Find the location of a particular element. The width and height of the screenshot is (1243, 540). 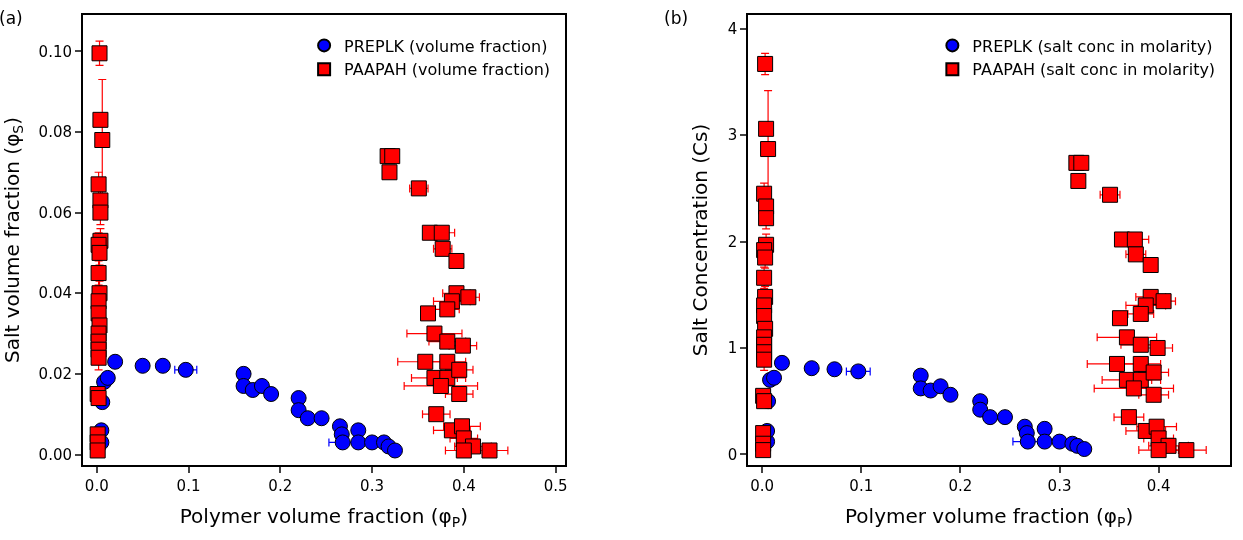

y-tick-label: 0.00 is located at coordinates (55, 454).